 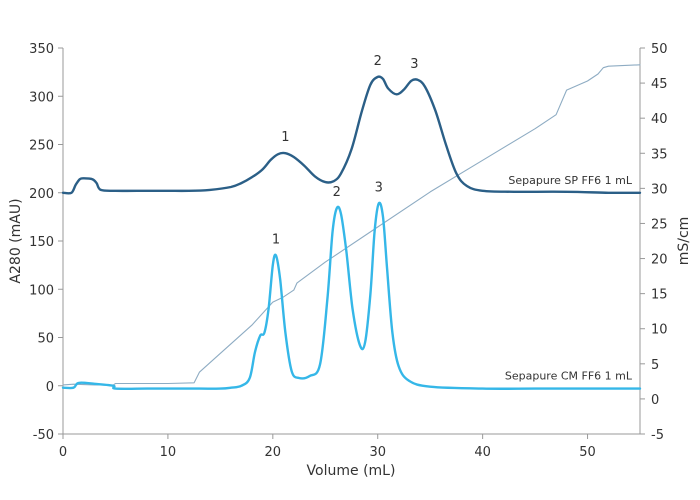 What do you see at coordinates (659, 84) in the screenshot?
I see `y2-tick-label: 45` at bounding box center [659, 84].